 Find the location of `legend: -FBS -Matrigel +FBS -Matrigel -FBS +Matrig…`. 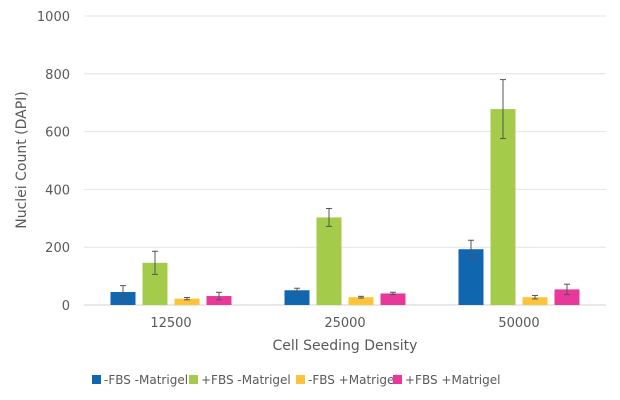

legend: -FBS -Matrigel +FBS -Matrigel -FBS +Matrig… is located at coordinates (296, 380).